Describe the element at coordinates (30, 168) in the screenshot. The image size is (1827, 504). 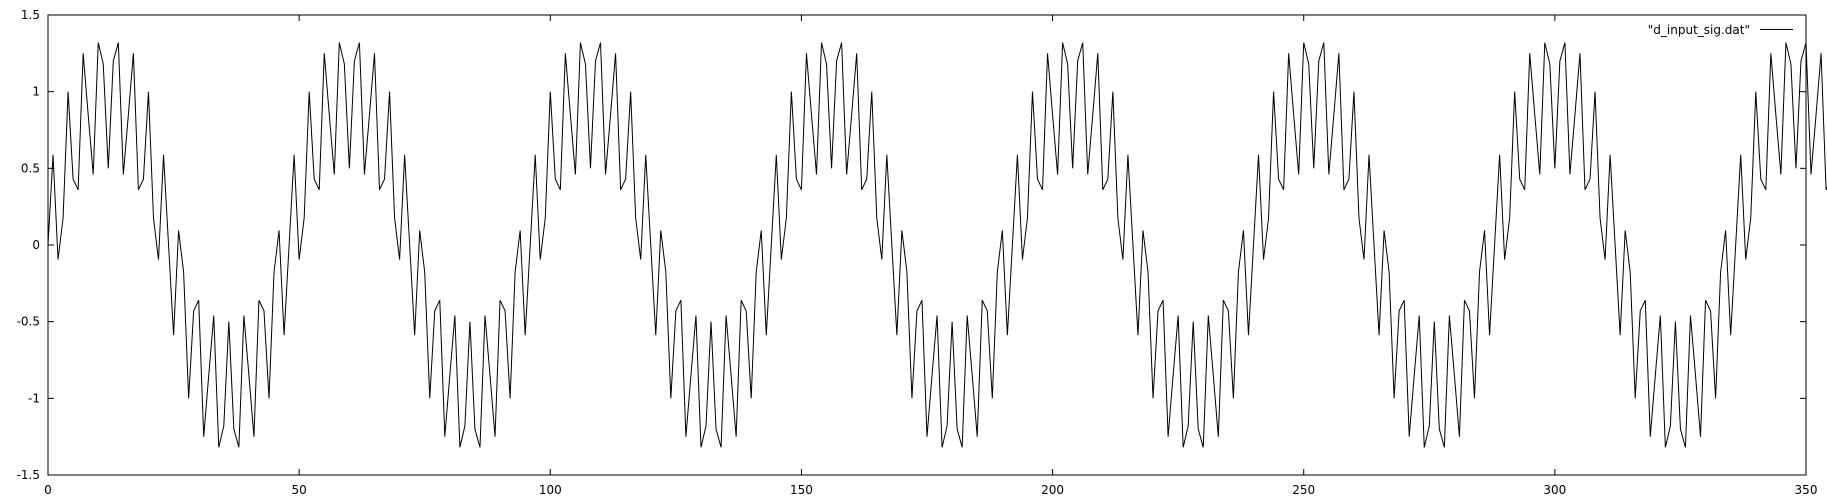
I see `y-tick-label: 0.5` at that location.